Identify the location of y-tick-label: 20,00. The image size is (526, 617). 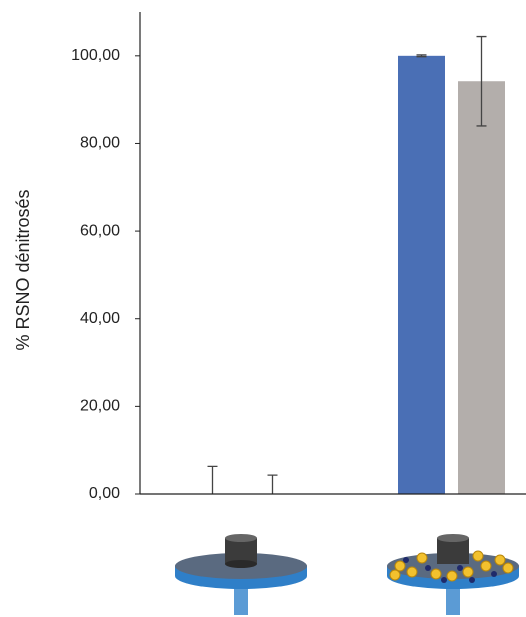
(100, 406).